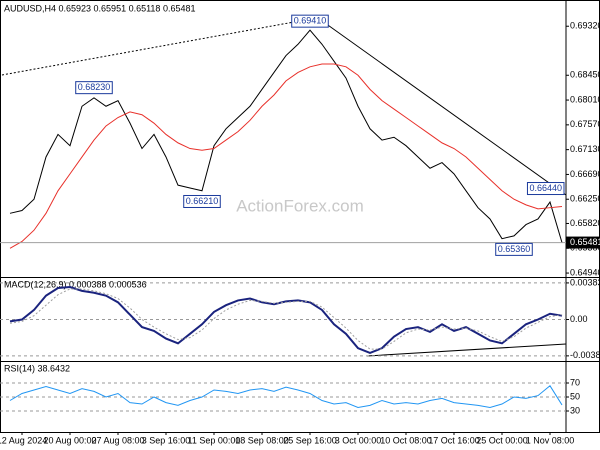 This screenshot has width=600, height=450. What do you see at coordinates (579, 319) in the screenshot?
I see `y-tick-label: 0.00` at bounding box center [579, 319].